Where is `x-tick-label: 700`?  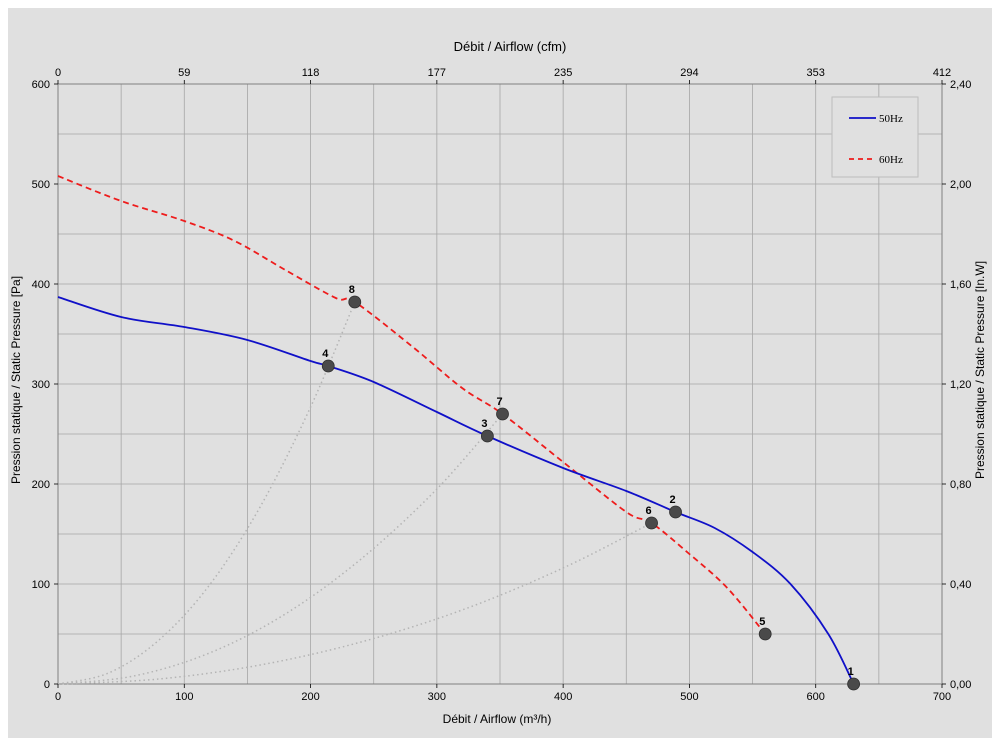
x-tick-label: 700 is located at coordinates (942, 697).